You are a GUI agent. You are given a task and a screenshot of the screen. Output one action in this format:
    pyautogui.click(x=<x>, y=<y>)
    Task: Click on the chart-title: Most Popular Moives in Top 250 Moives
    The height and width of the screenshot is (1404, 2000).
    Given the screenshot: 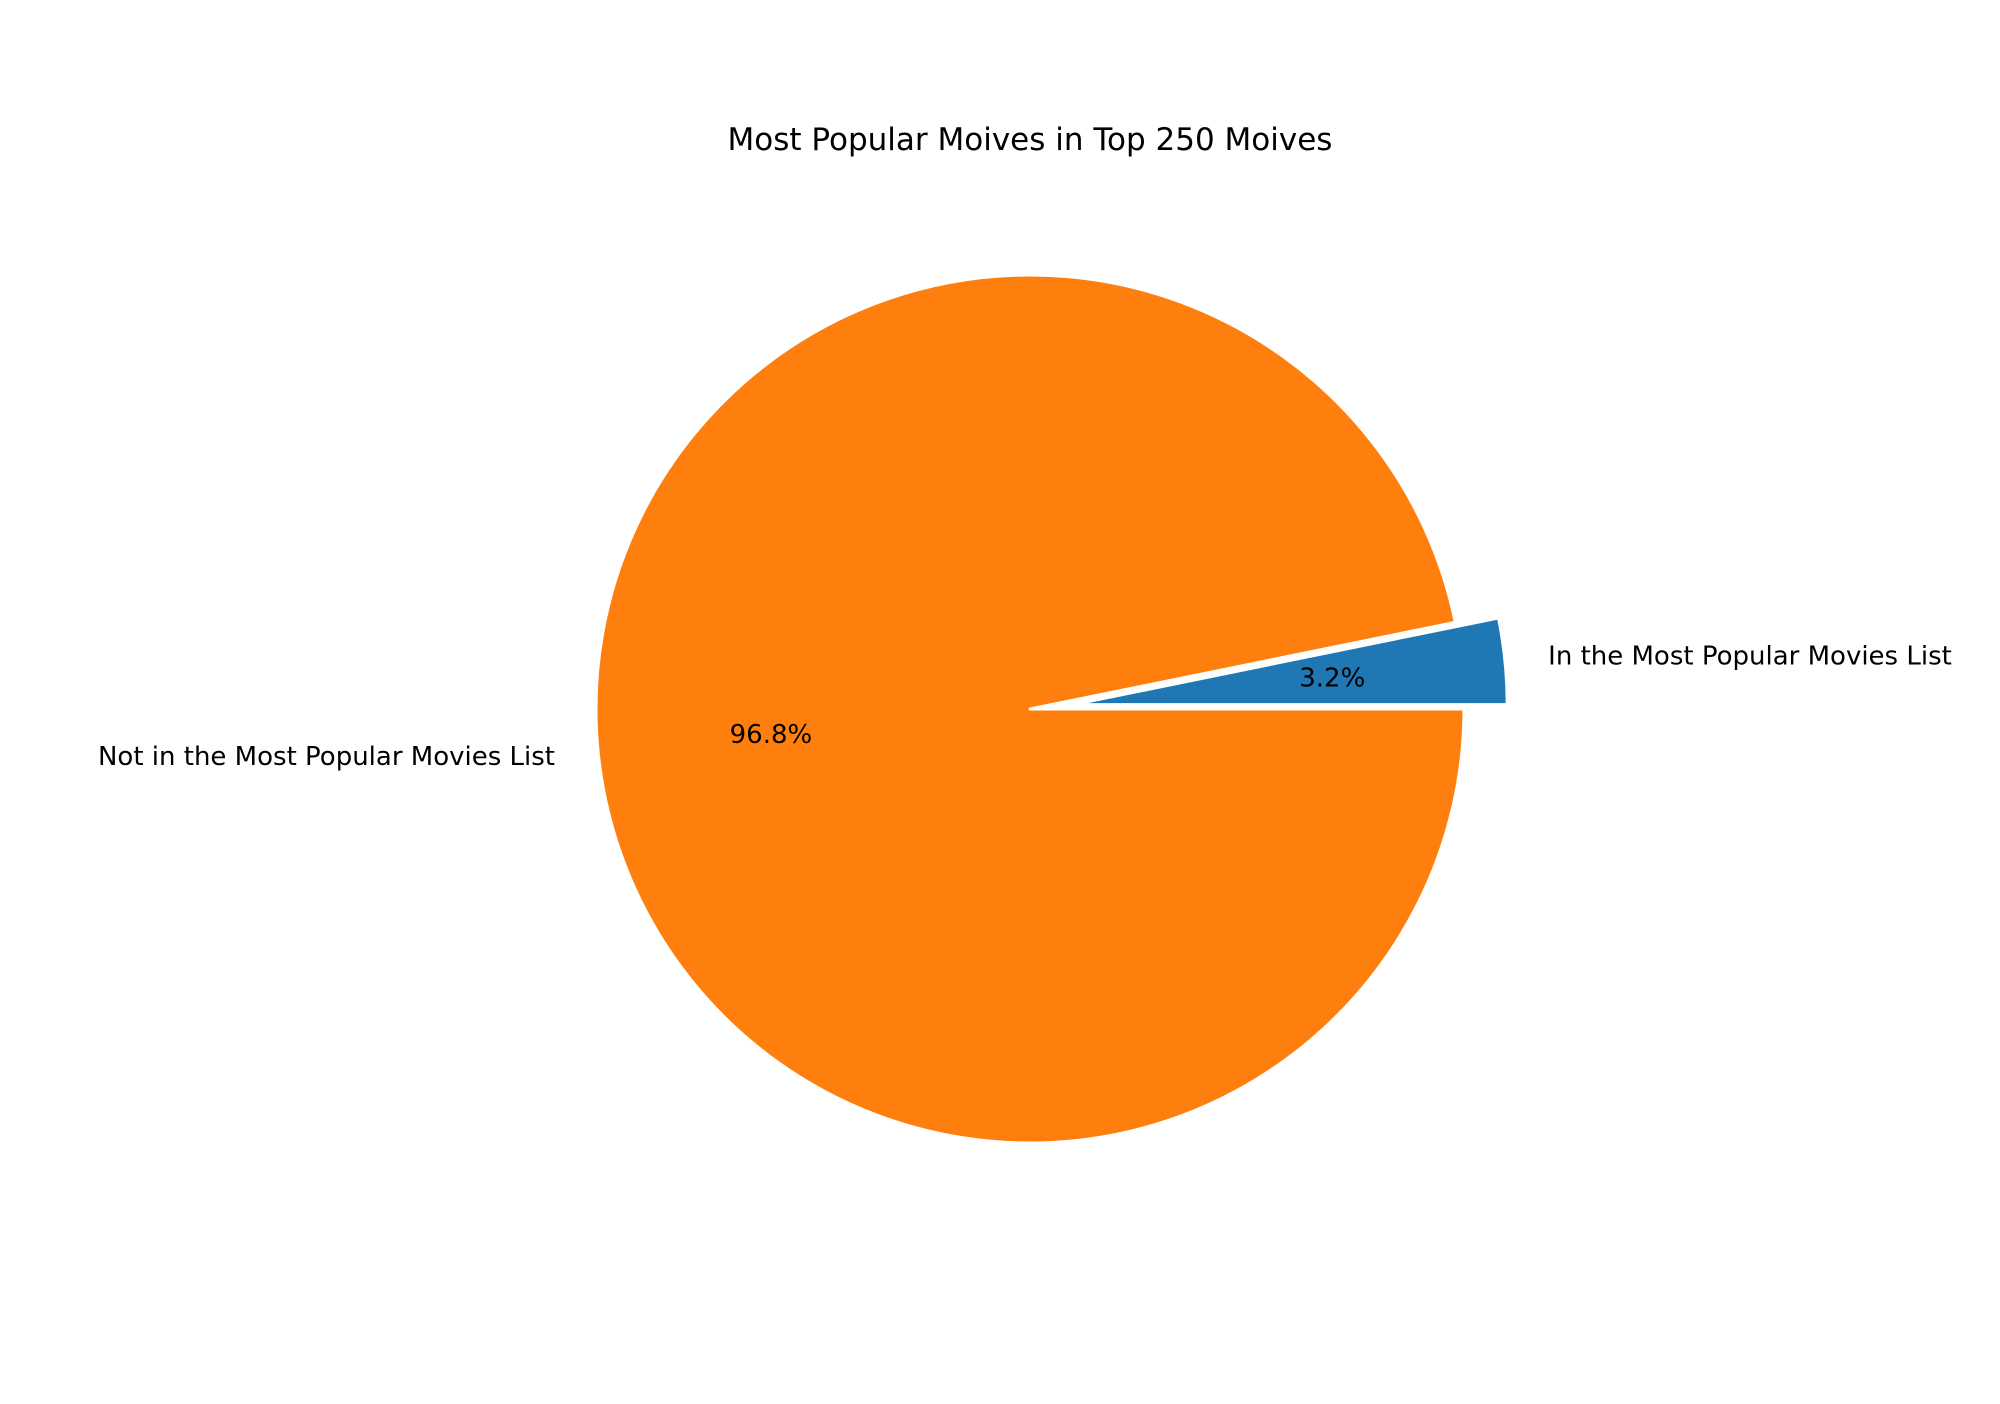 What is the action you would take?
    pyautogui.click(x=1030, y=140)
    